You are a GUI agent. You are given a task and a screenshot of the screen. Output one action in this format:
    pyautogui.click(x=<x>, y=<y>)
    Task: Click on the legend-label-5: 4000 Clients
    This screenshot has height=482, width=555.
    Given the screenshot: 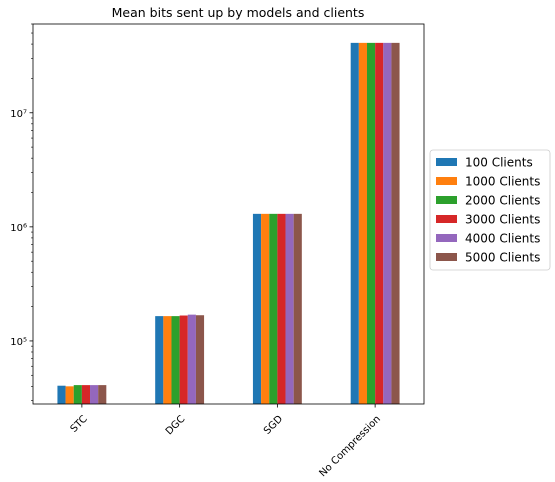 What is the action you would take?
    pyautogui.click(x=502, y=239)
    